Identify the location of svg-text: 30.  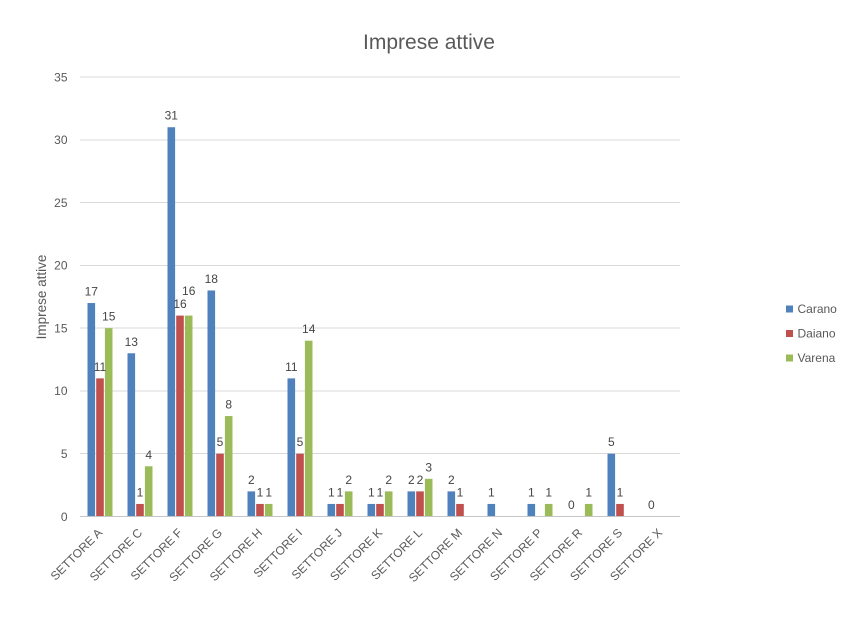
(61, 140).